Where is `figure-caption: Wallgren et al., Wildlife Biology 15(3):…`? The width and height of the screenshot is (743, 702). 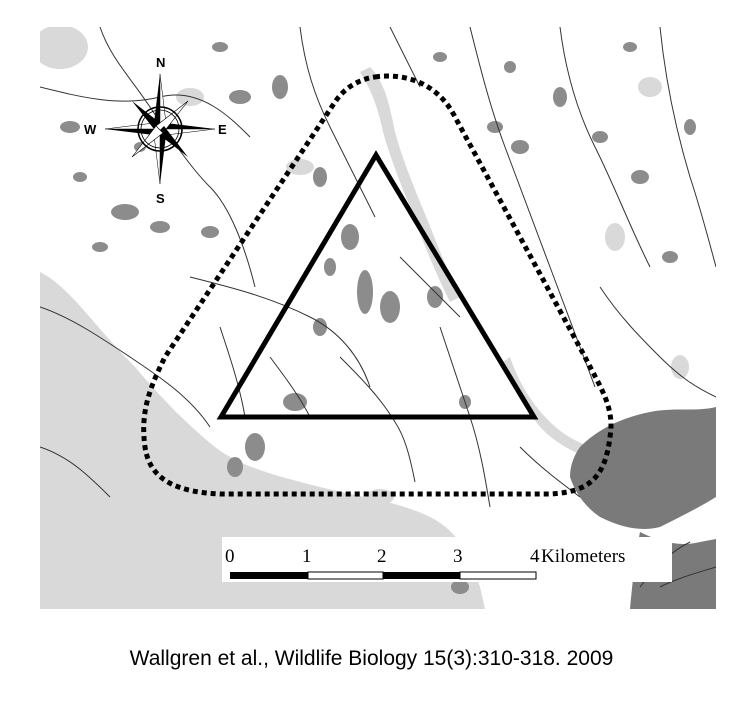
figure-caption: Wallgren et al., Wildlife Biology 15(3):… is located at coordinates (371, 658).